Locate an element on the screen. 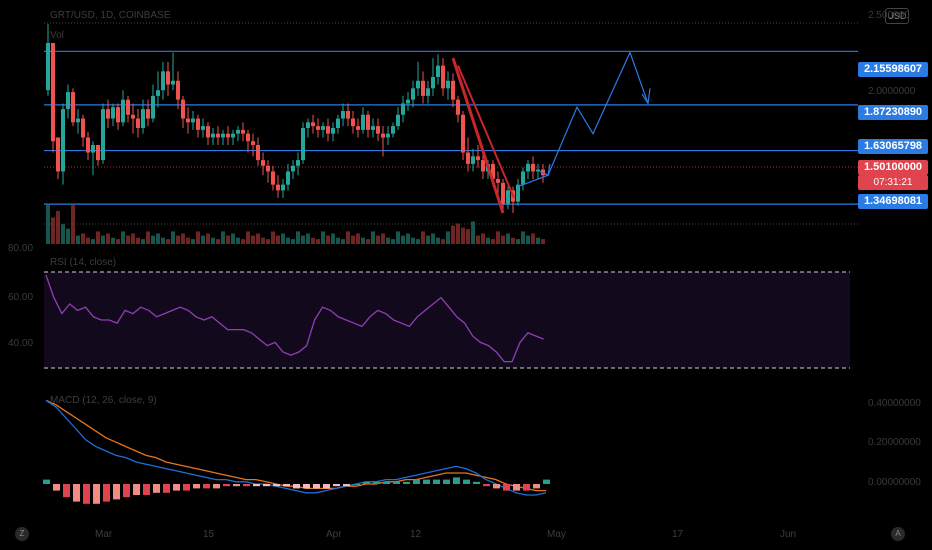  timezone-button: Z is located at coordinates (22, 534).